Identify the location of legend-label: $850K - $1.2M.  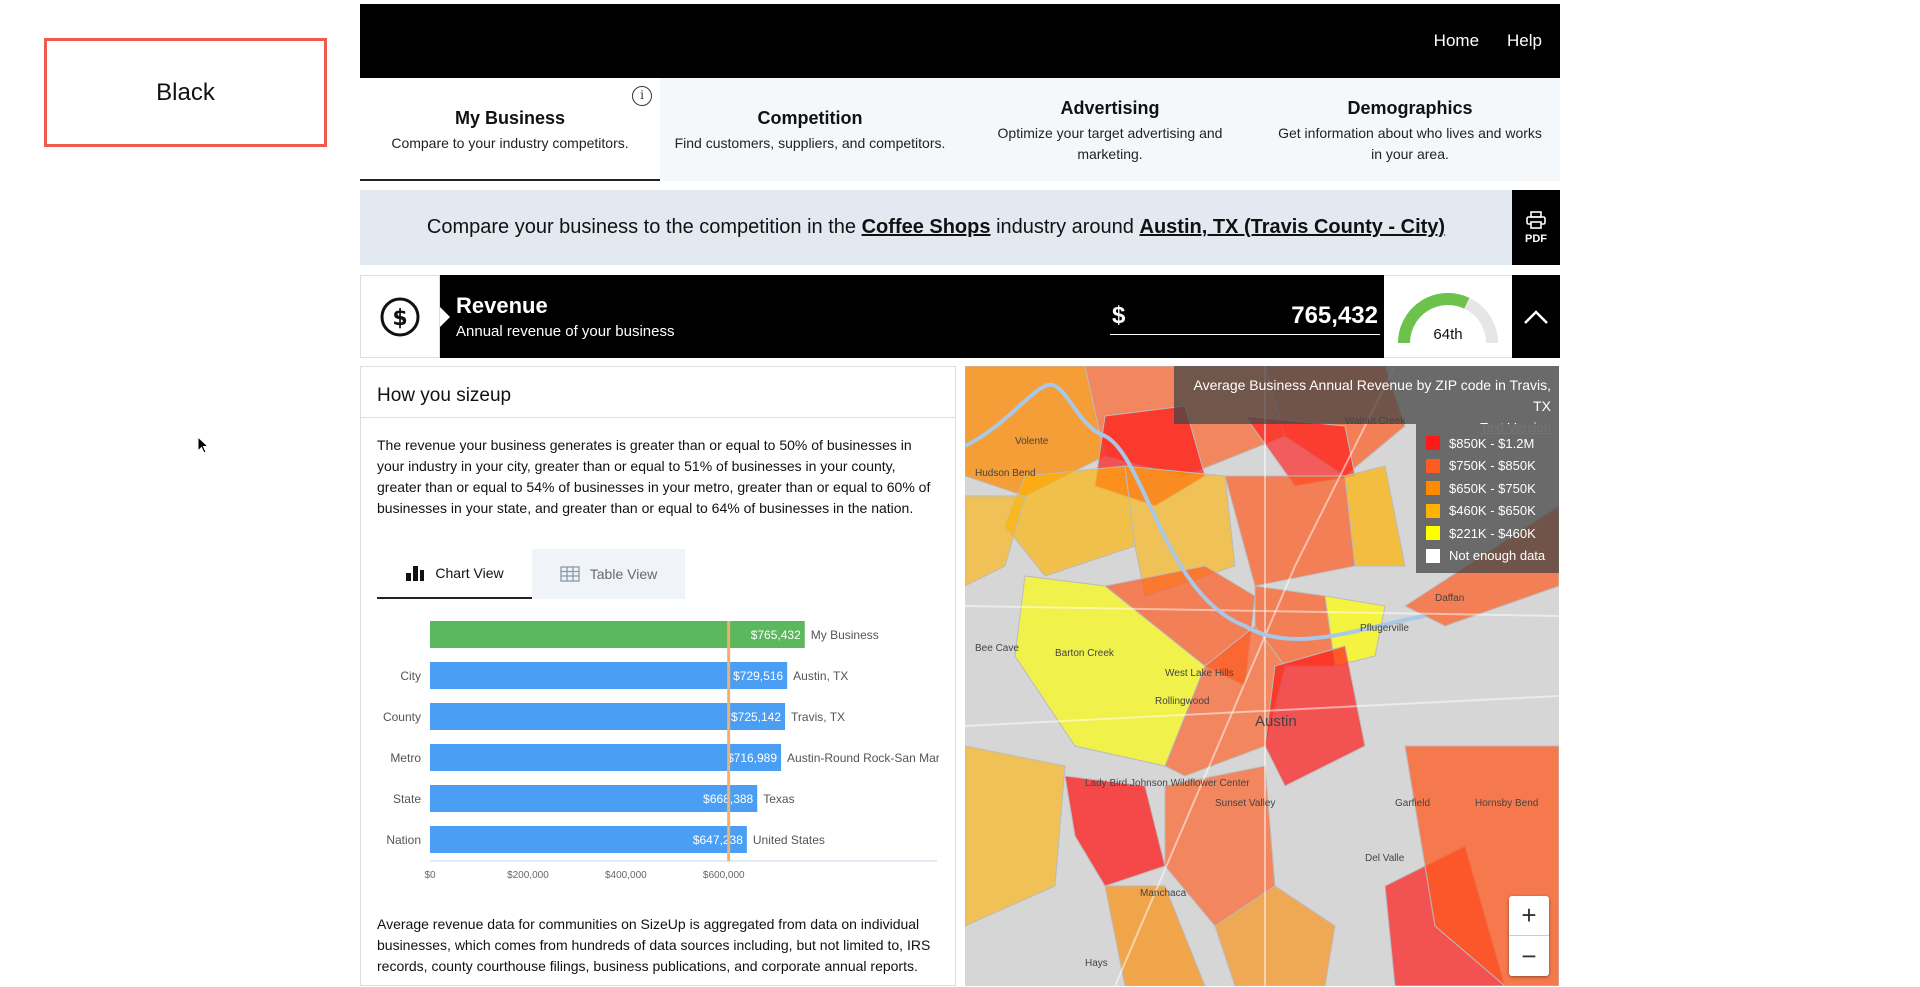
(1492, 443).